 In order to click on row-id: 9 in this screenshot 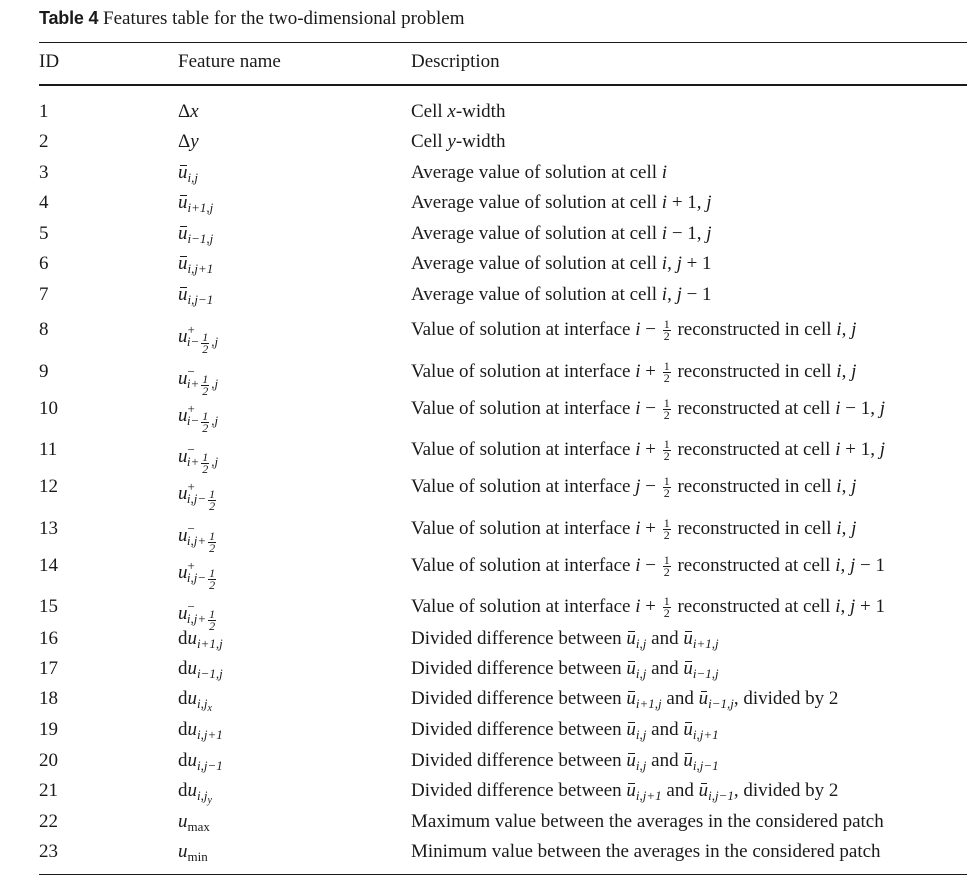, I will do `click(44, 371)`.